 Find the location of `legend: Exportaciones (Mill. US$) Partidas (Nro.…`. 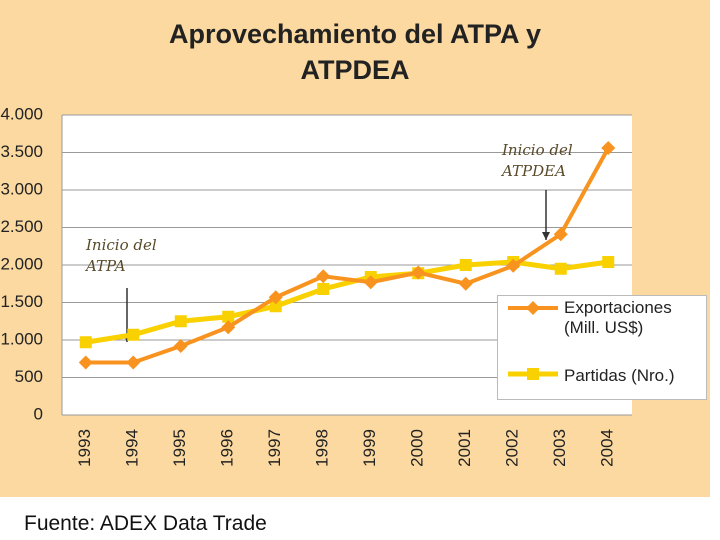

legend: Exportaciones (Mill. US$) Partidas (Nro.… is located at coordinates (602, 347).